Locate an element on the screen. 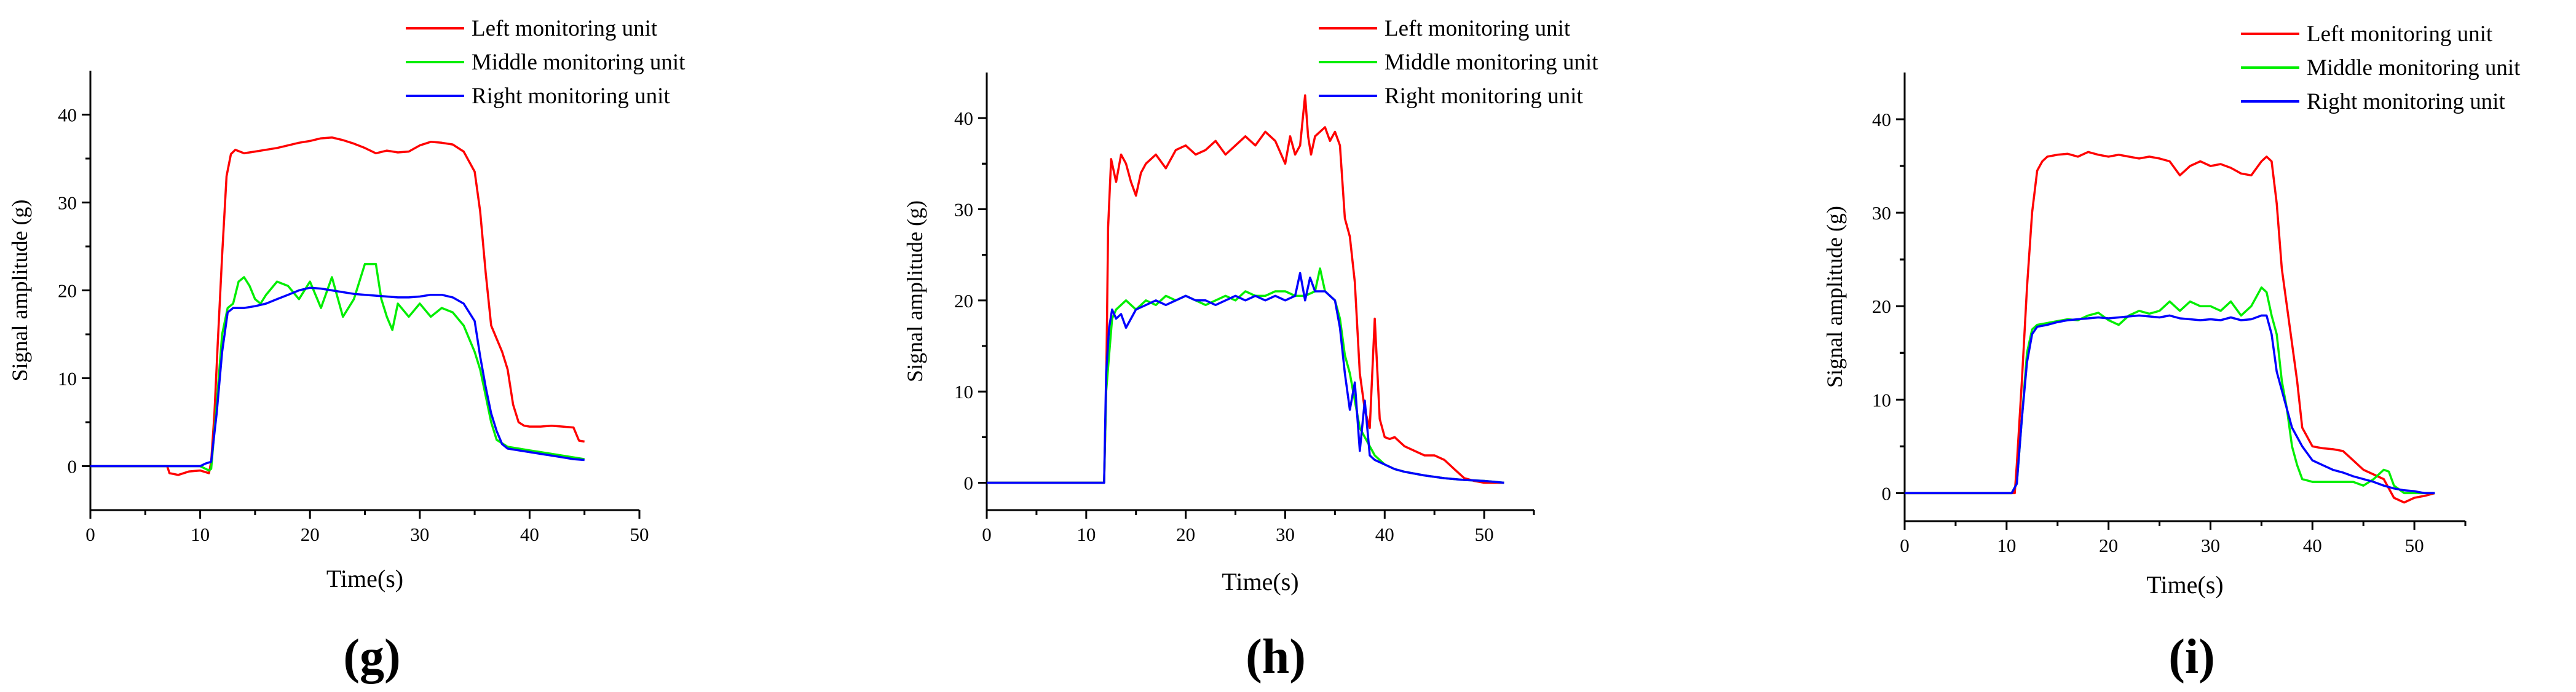 The width and height of the screenshot is (2576, 692). panel-label: (i) is located at coordinates (2191, 657).